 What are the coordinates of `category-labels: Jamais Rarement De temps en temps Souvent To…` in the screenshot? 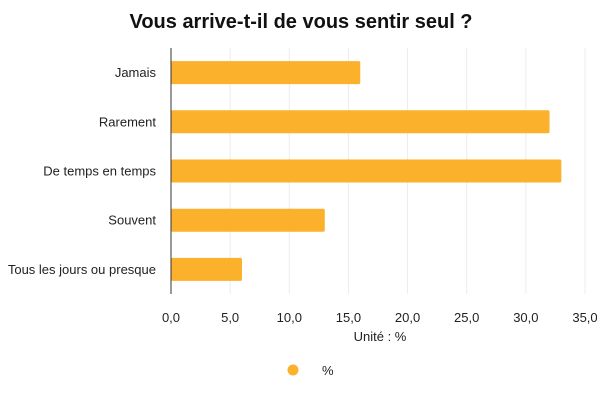 It's located at (82, 171).